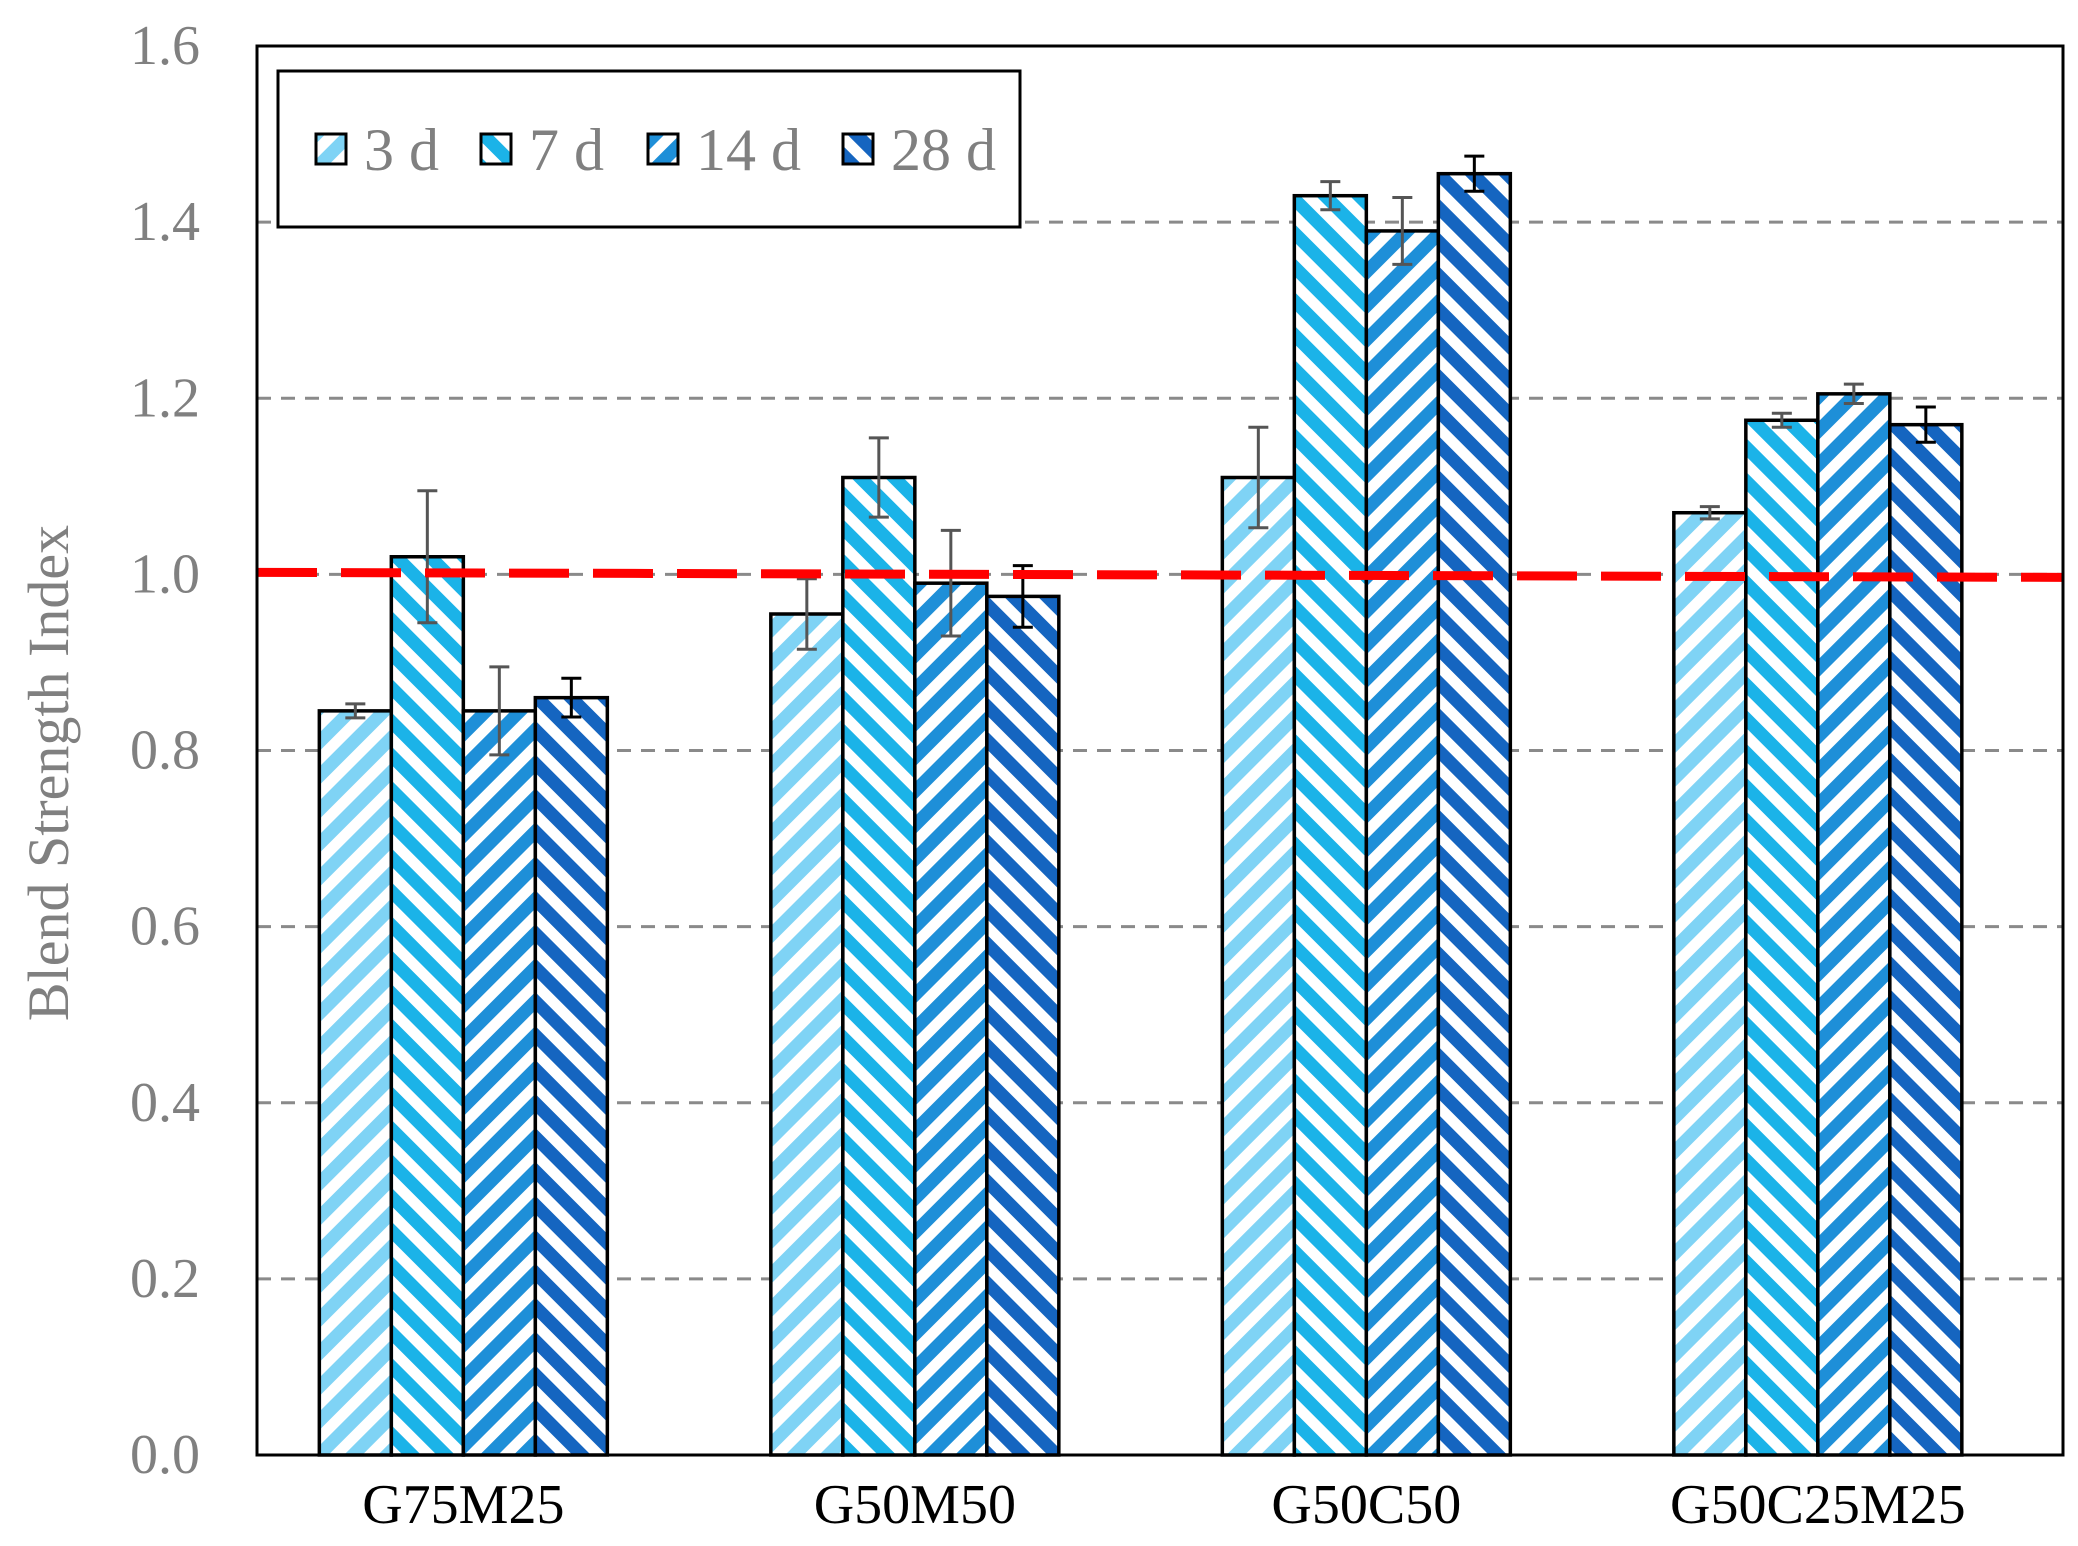 The width and height of the screenshot is (2078, 1546). Describe the element at coordinates (748, 150) in the screenshot. I see `legend-label: 14 d` at that location.